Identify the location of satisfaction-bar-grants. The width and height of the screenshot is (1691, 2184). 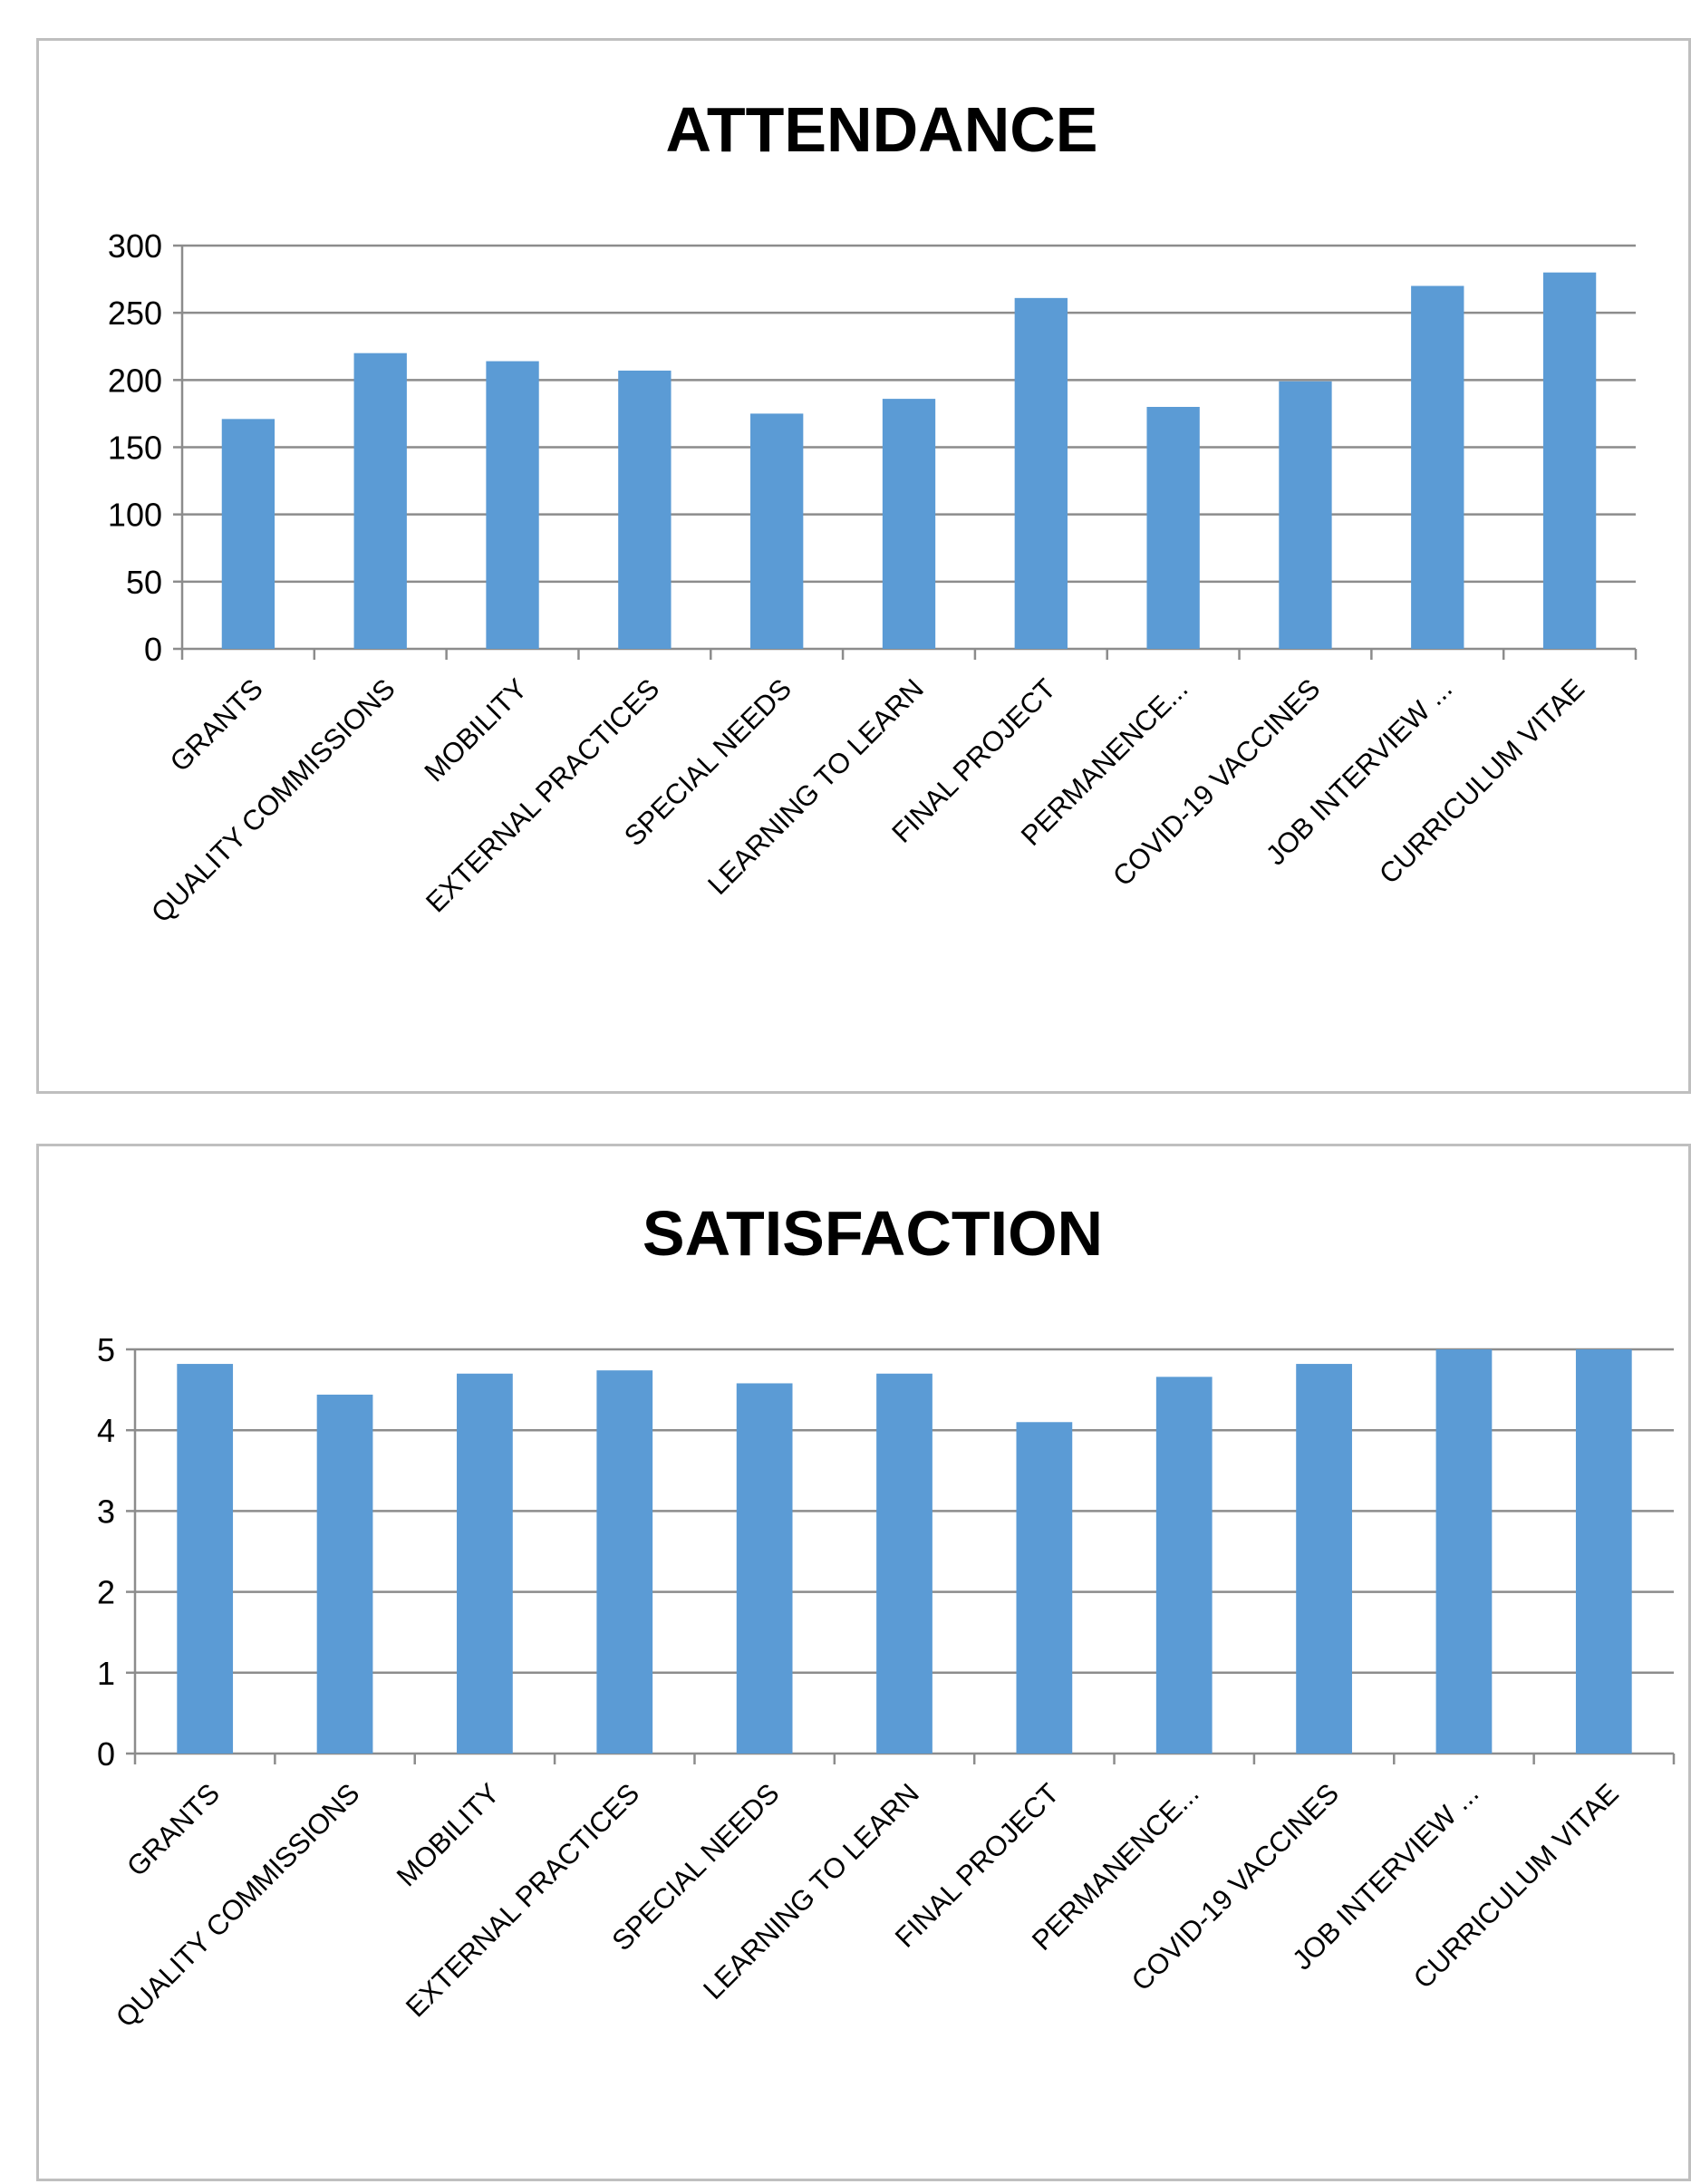
(205, 1559).